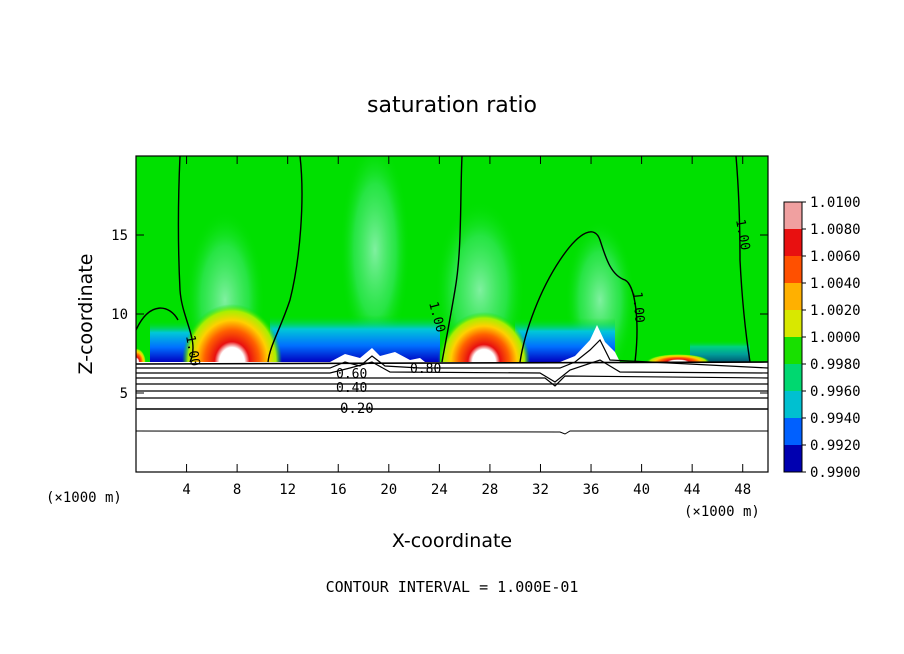  What do you see at coordinates (452, 386) in the screenshot?
I see `contour-lines-lower` at bounding box center [452, 386].